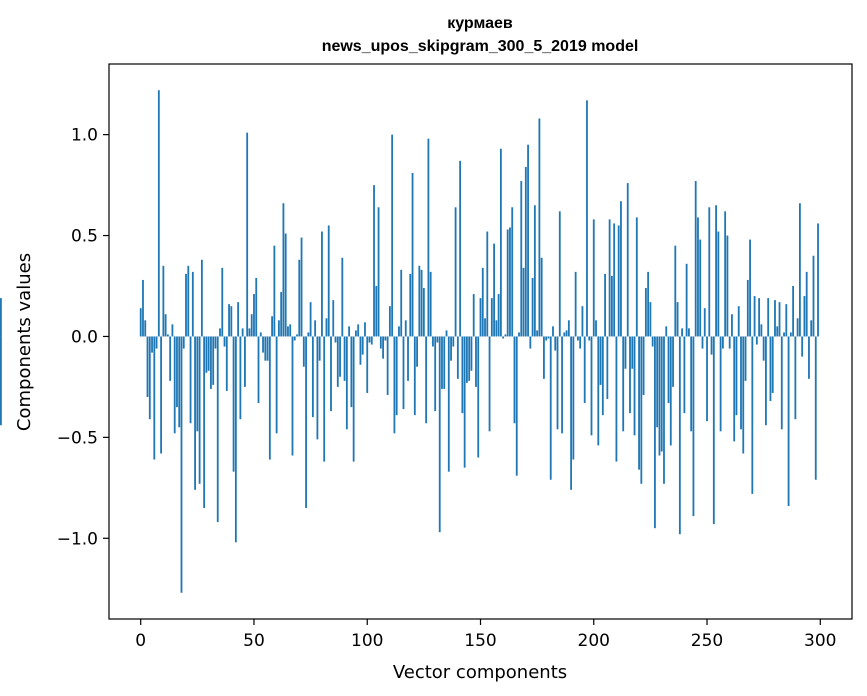 The image size is (867, 696). What do you see at coordinates (77, 438) in the screenshot?
I see `y-tick-label: −0.5` at bounding box center [77, 438].